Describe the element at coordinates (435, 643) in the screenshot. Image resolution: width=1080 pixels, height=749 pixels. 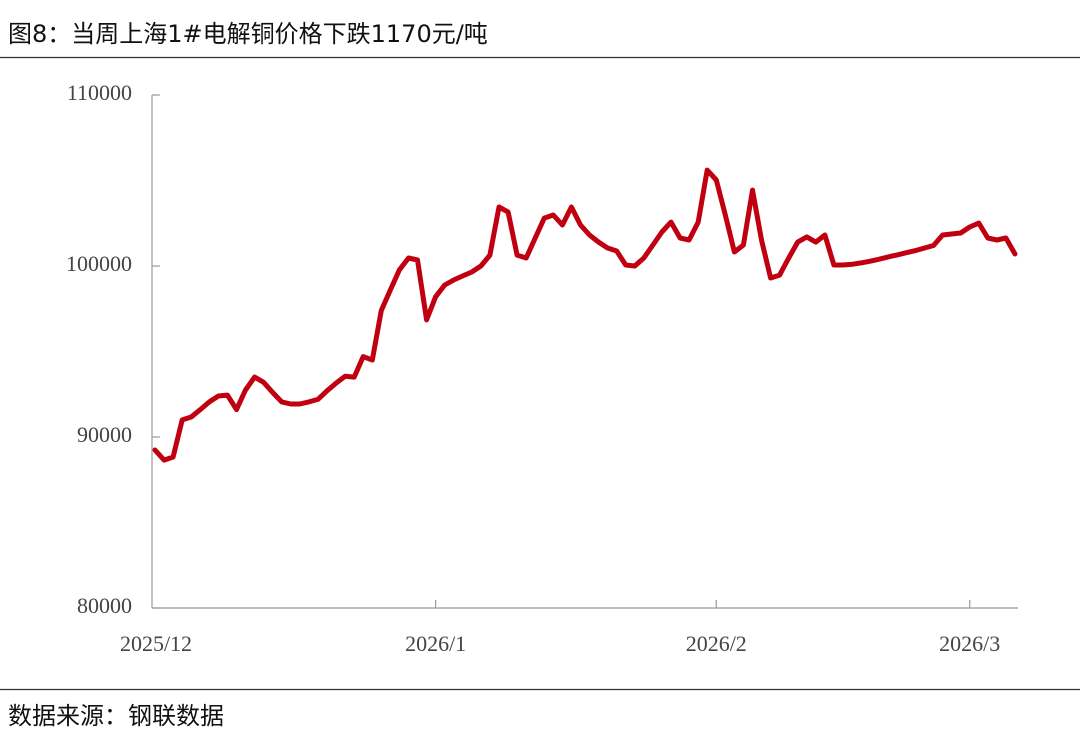
I see `x-tick-label: 2026/1` at that location.